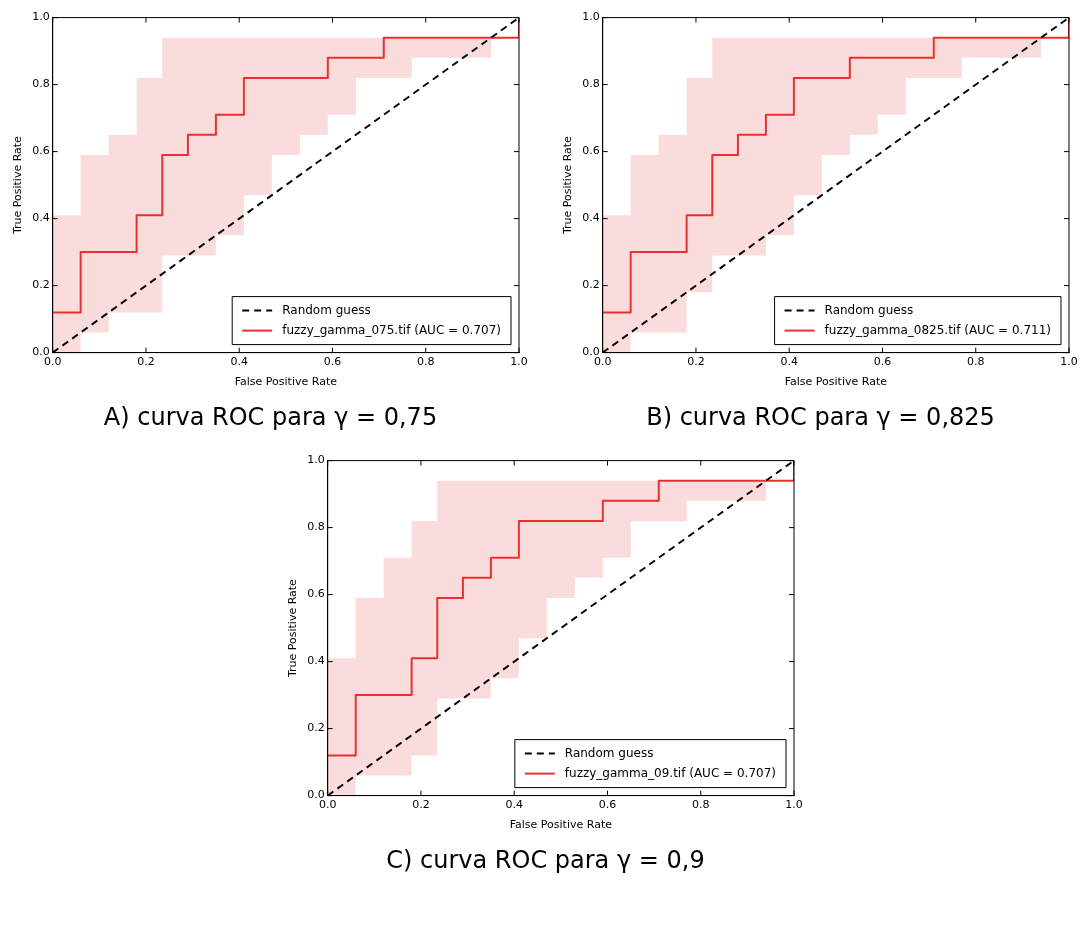 This screenshot has height=941, width=1091. I want to click on text: B) curva ROC para γ = 0,825, so click(820, 417).